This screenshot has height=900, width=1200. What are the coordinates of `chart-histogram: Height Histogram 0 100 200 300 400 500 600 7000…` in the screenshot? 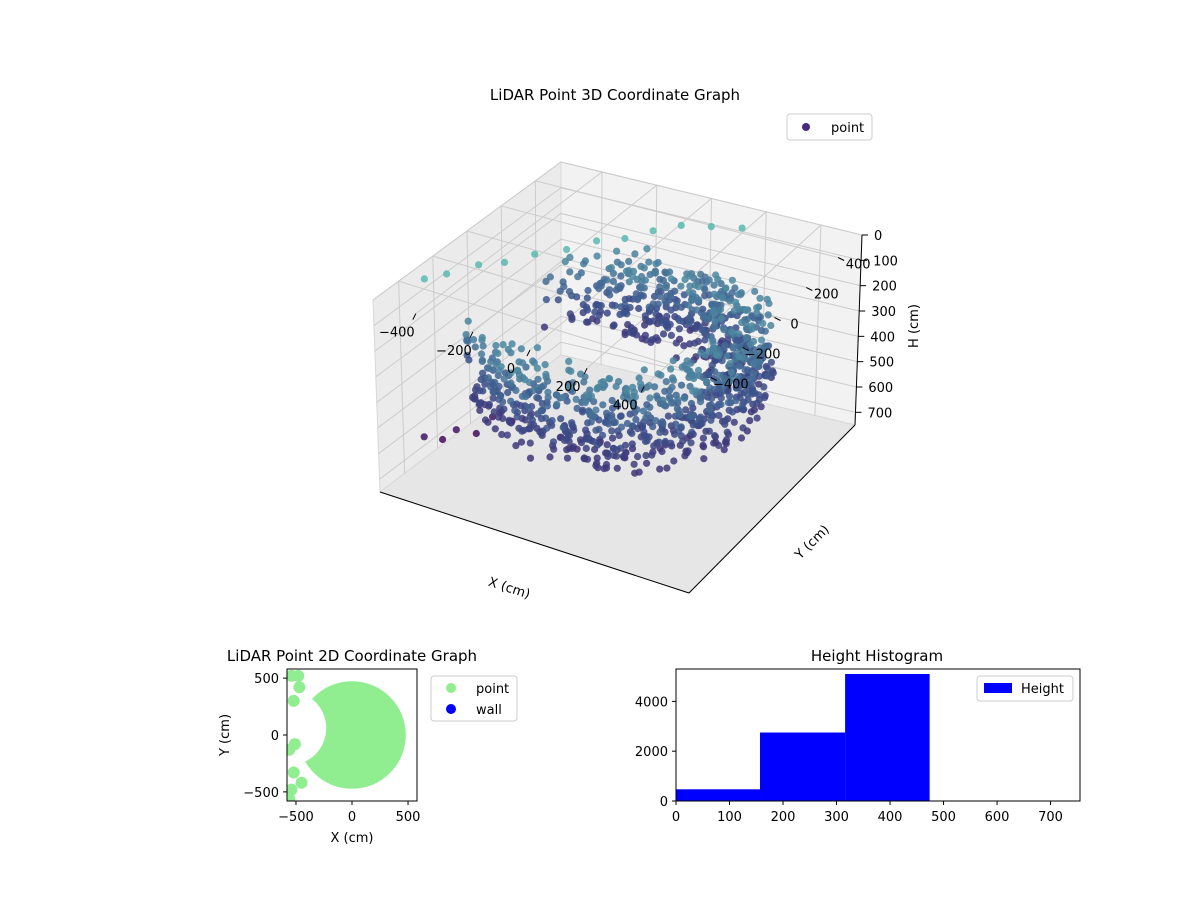 It's located at (858, 736).